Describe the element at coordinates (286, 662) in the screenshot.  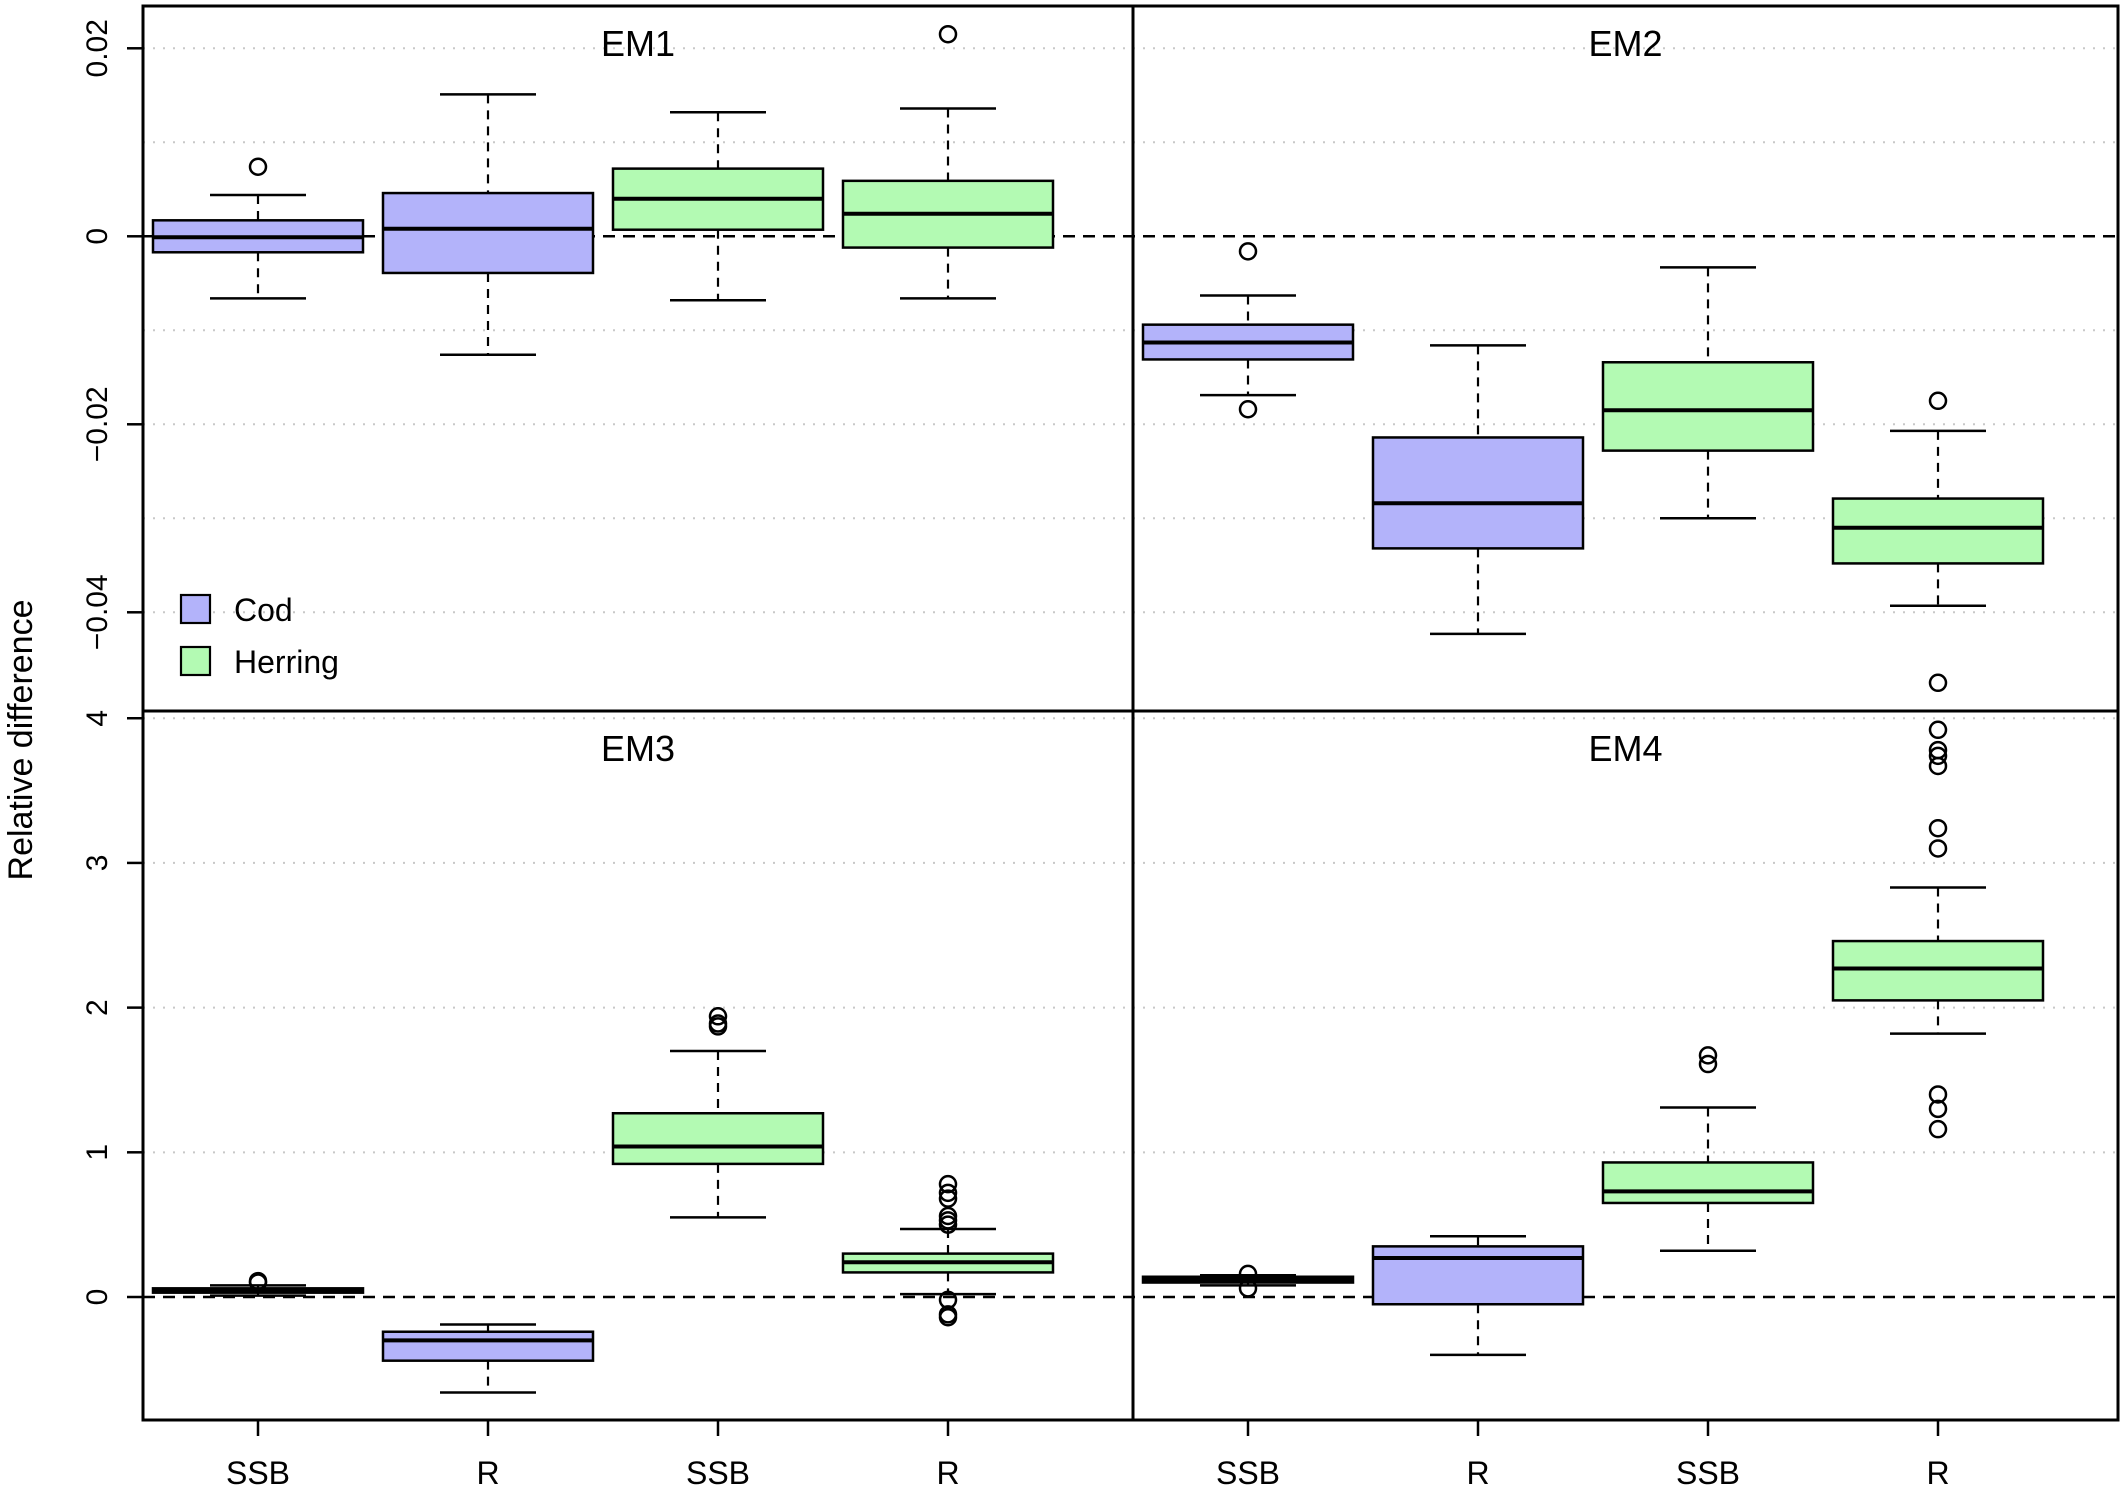
I see `legend-label: Herring` at that location.